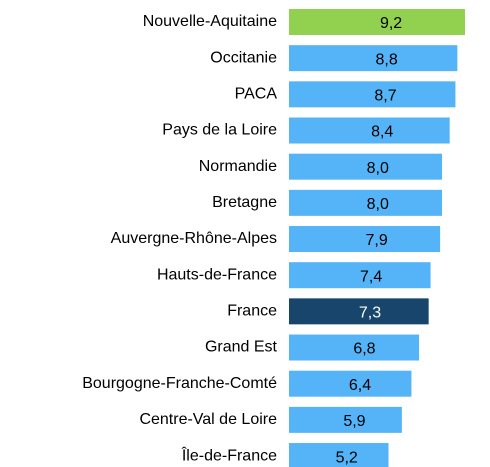 This screenshot has height=467, width=490. What do you see at coordinates (382, 132) in the screenshot?
I see `value-label: 8,4` at bounding box center [382, 132].